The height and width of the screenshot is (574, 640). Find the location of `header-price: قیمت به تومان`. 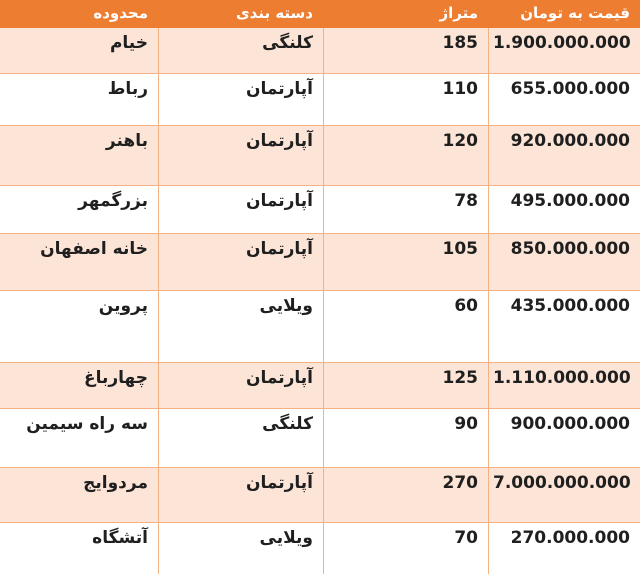

header-price: قیمت به تومان is located at coordinates (575, 13).